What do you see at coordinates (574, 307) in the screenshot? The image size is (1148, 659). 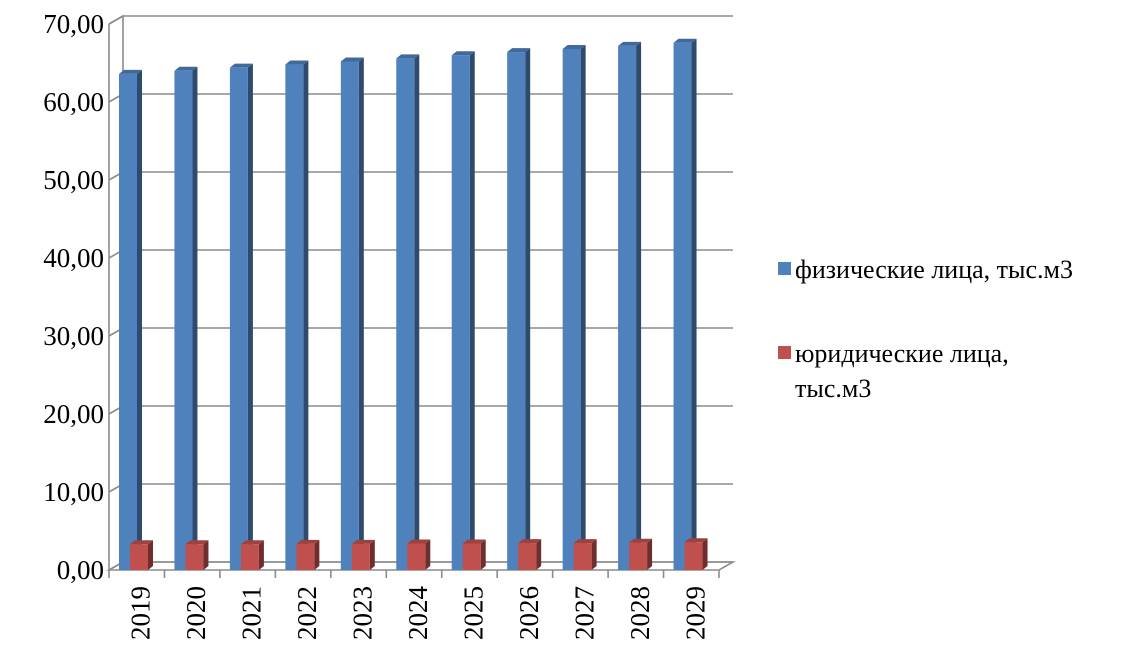 I see `bar-individuals-2027` at bounding box center [574, 307].